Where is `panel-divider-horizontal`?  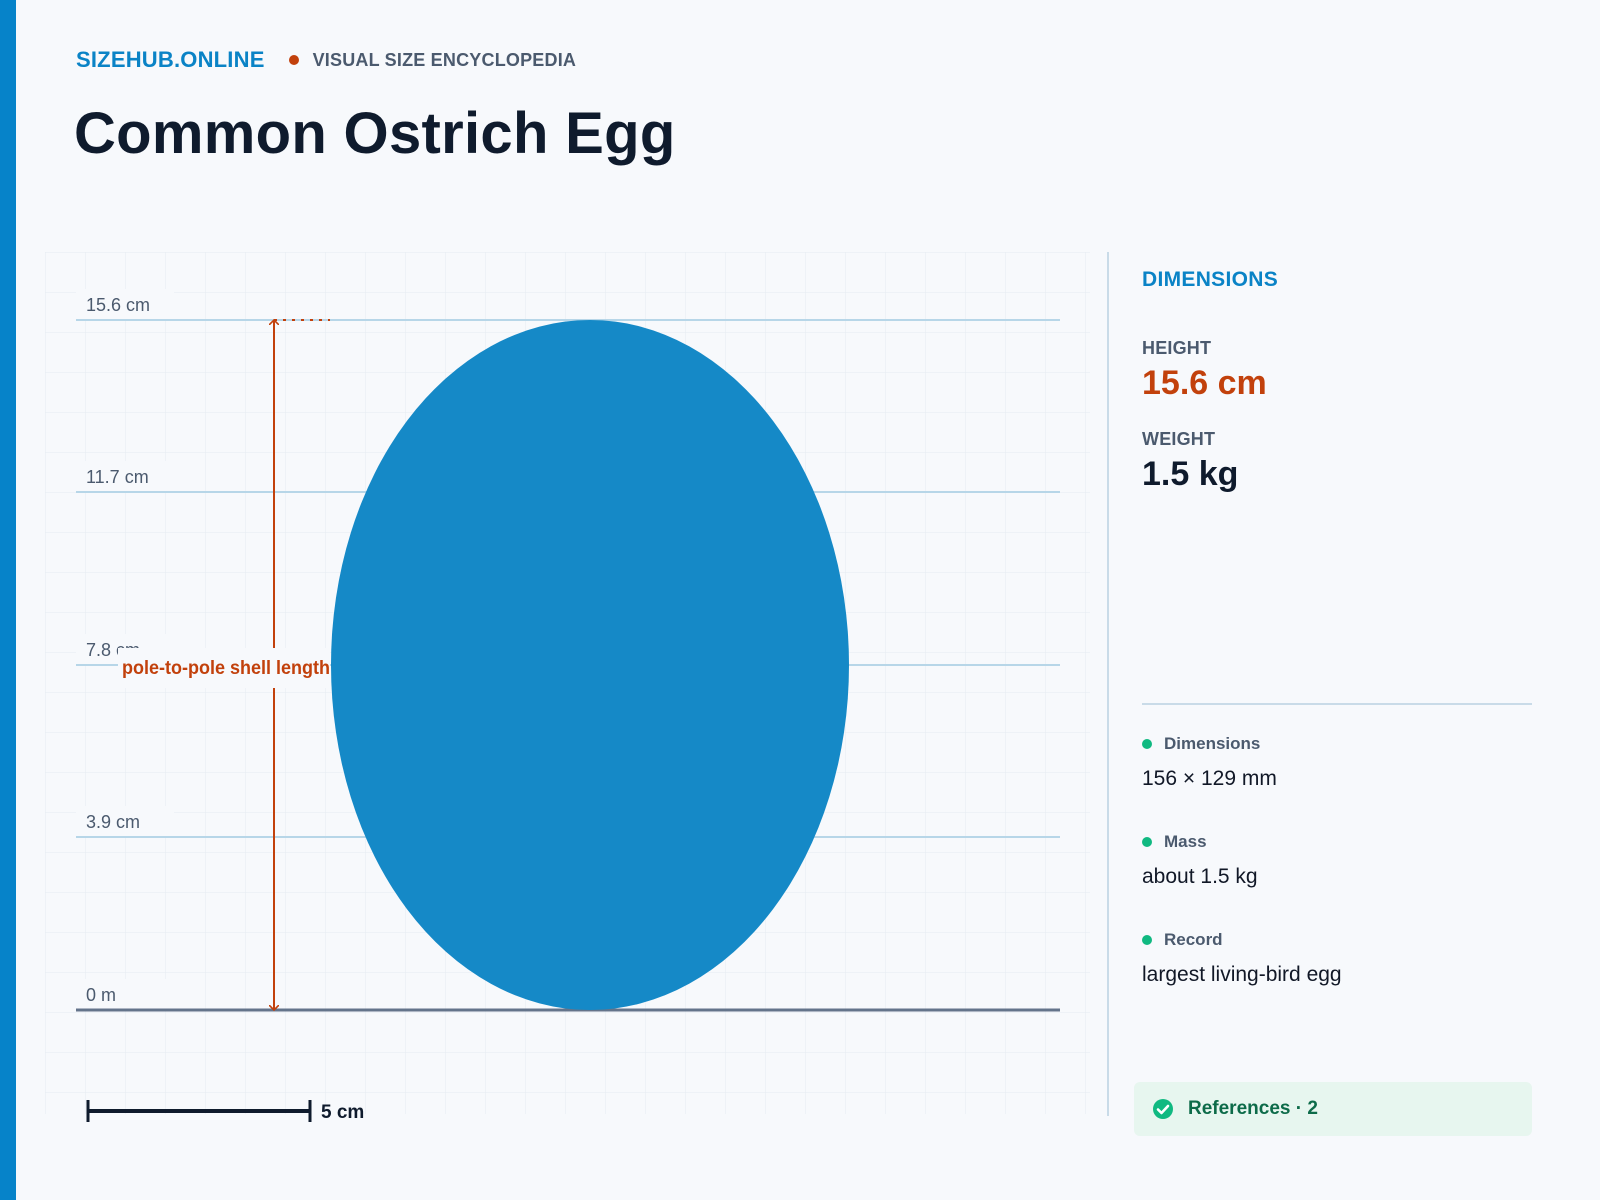
panel-divider-horizontal is located at coordinates (1337, 704).